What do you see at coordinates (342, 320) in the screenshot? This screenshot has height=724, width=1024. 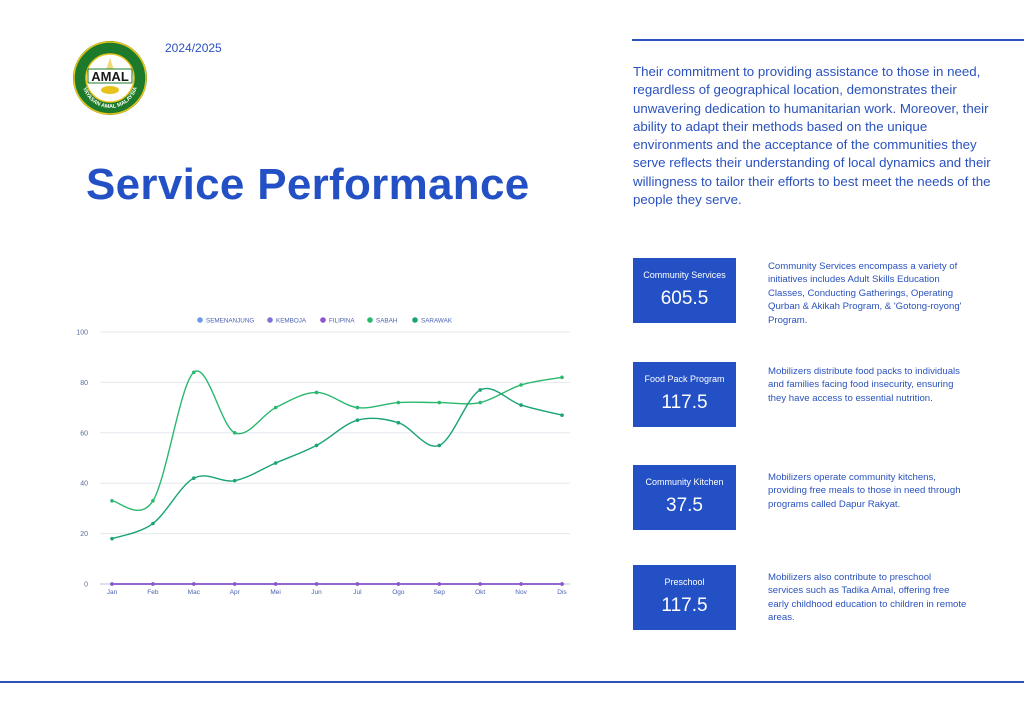 I see `legend-label: FILIPINA` at bounding box center [342, 320].